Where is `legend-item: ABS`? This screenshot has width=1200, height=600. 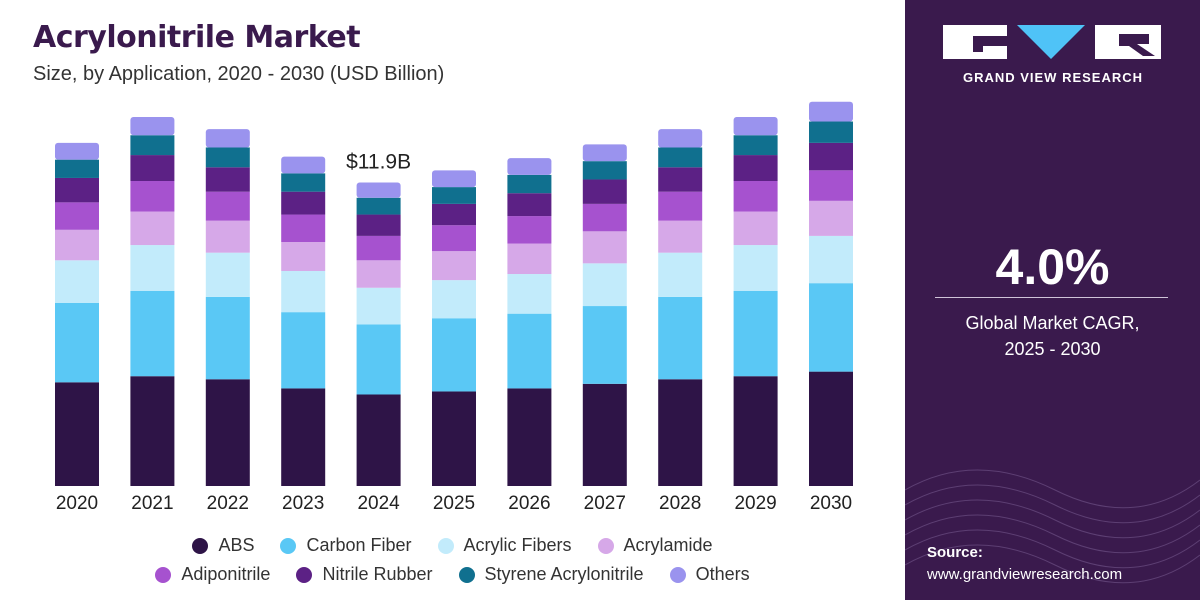 legend-item: ABS is located at coordinates (223, 545).